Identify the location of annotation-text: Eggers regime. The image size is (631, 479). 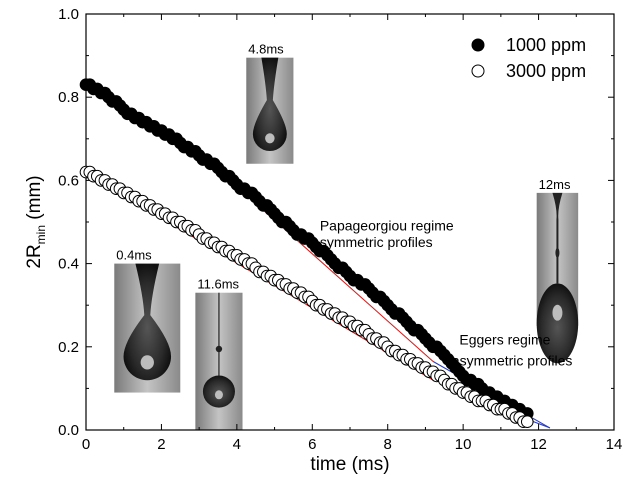
(504, 340).